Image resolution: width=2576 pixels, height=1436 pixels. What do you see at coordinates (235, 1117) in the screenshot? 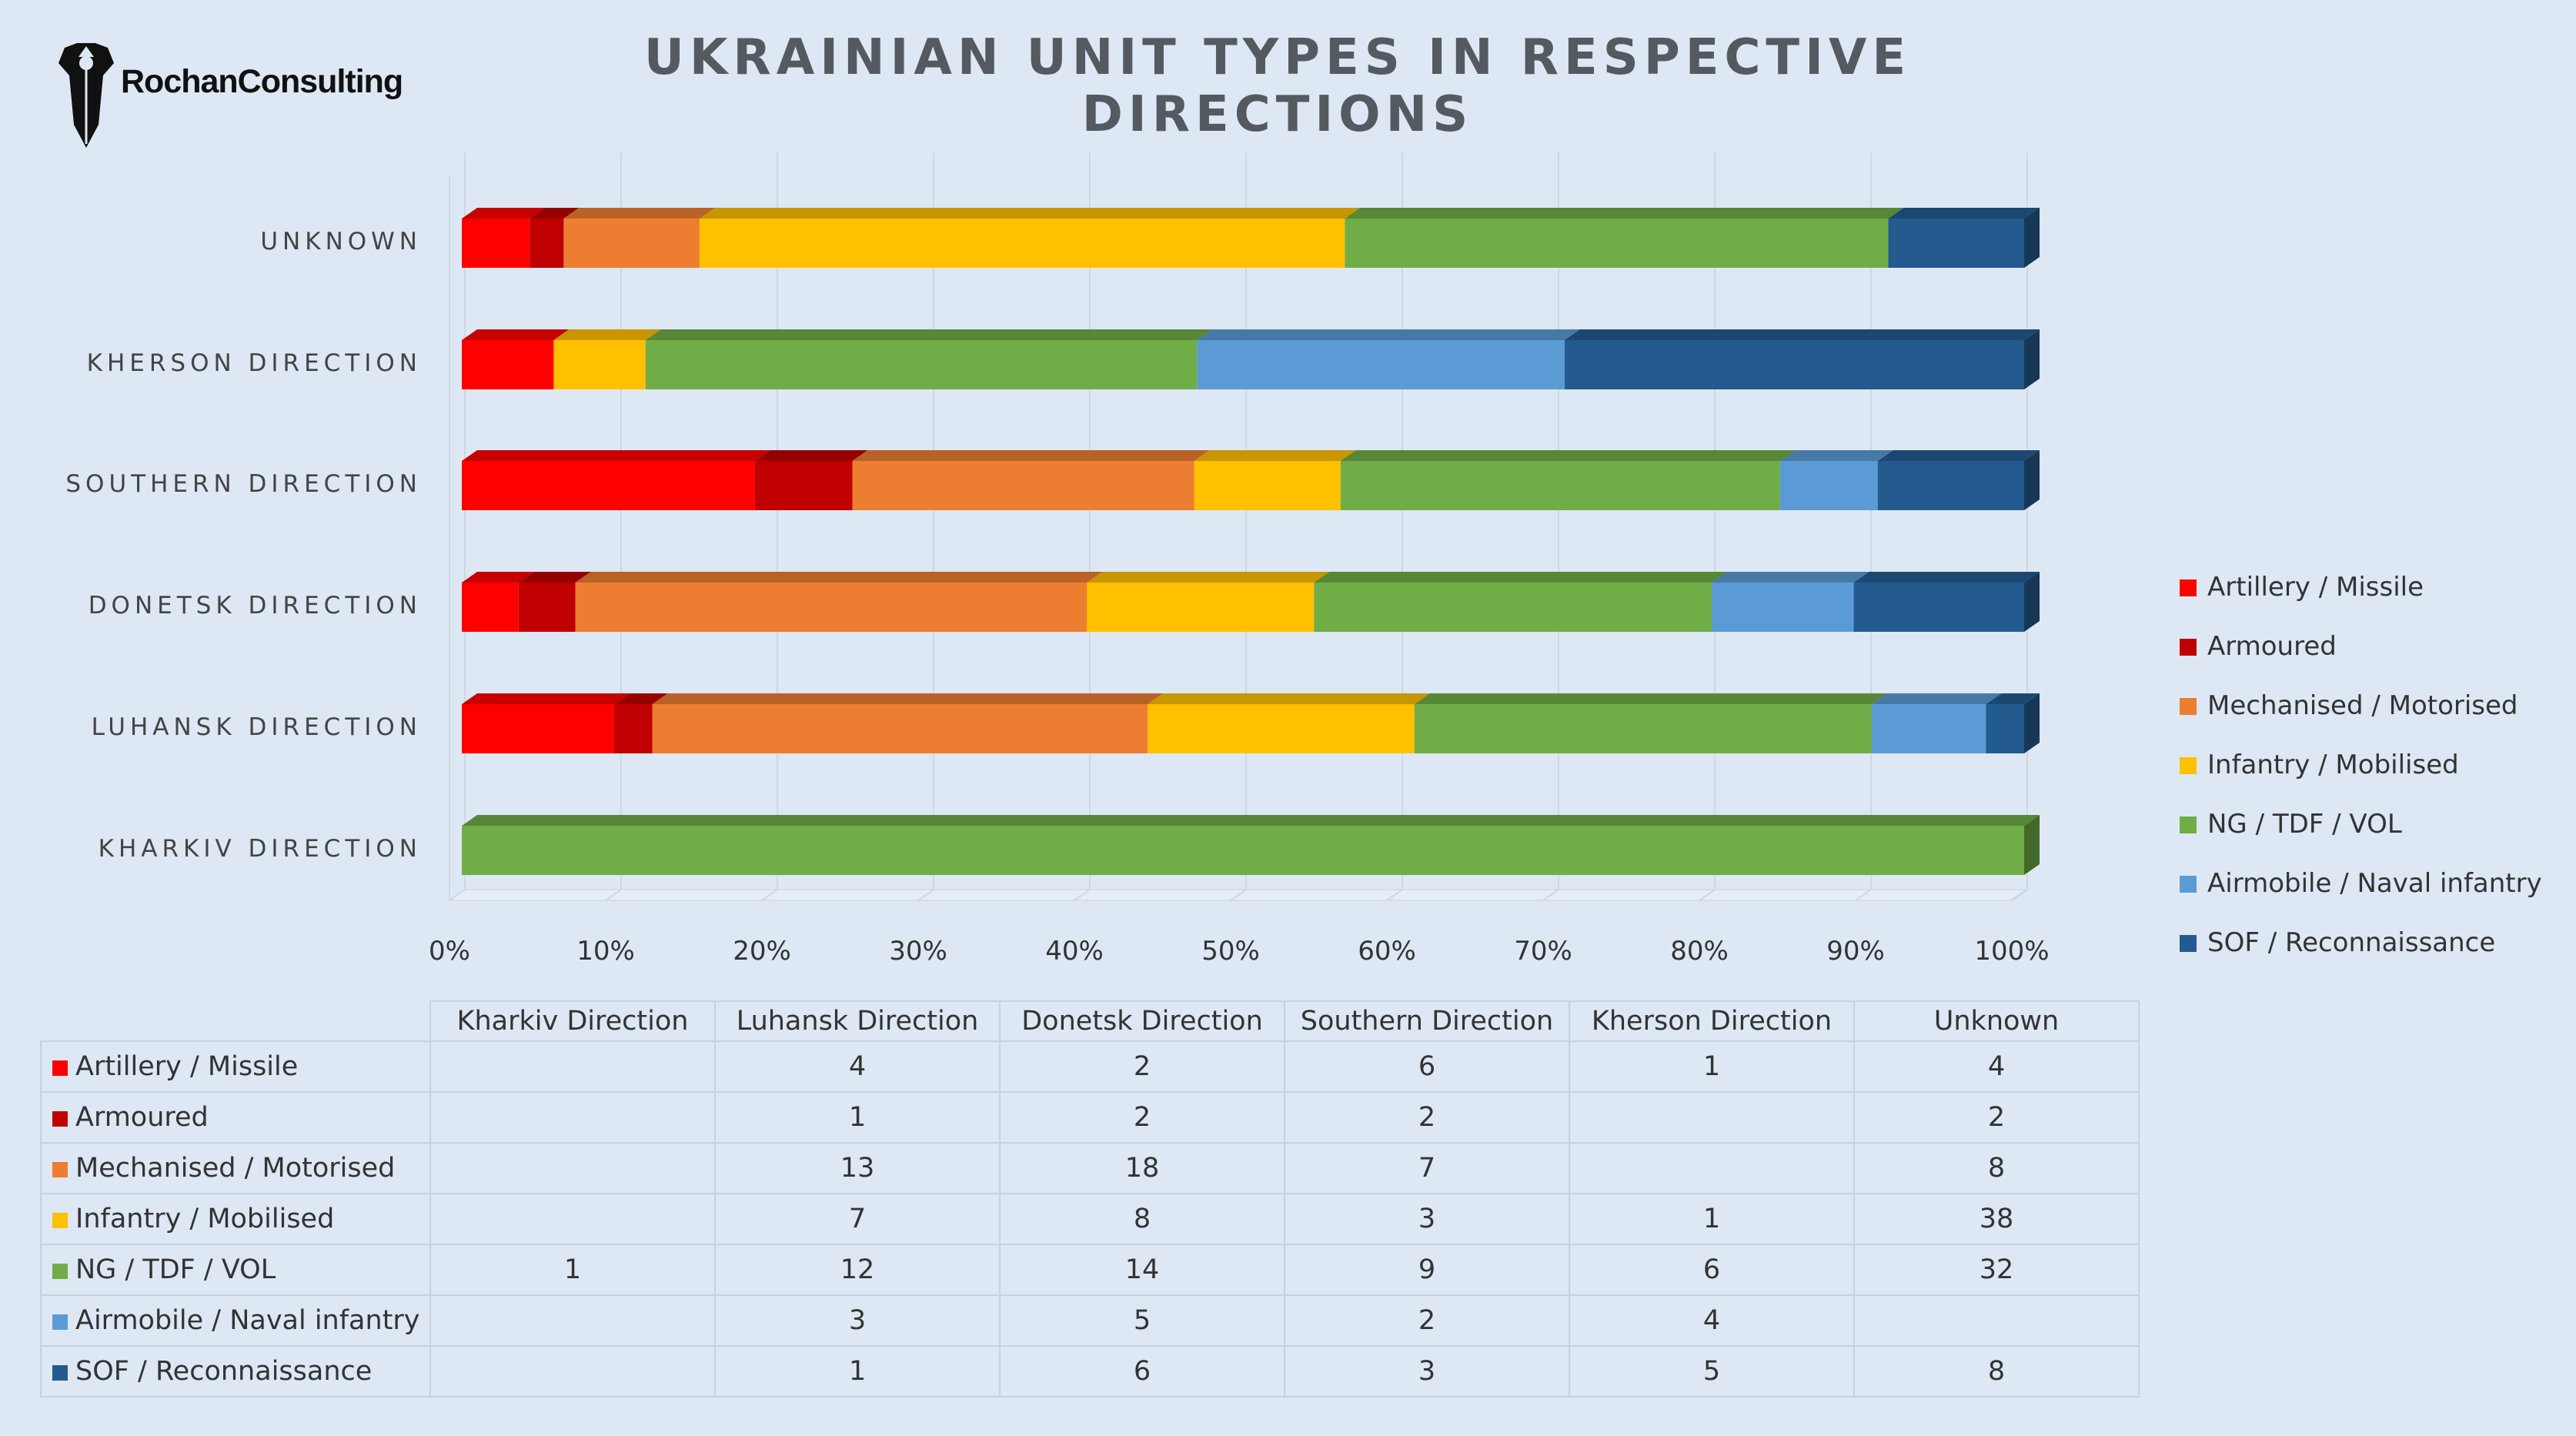
I see `table-row-header: Armoured` at bounding box center [235, 1117].